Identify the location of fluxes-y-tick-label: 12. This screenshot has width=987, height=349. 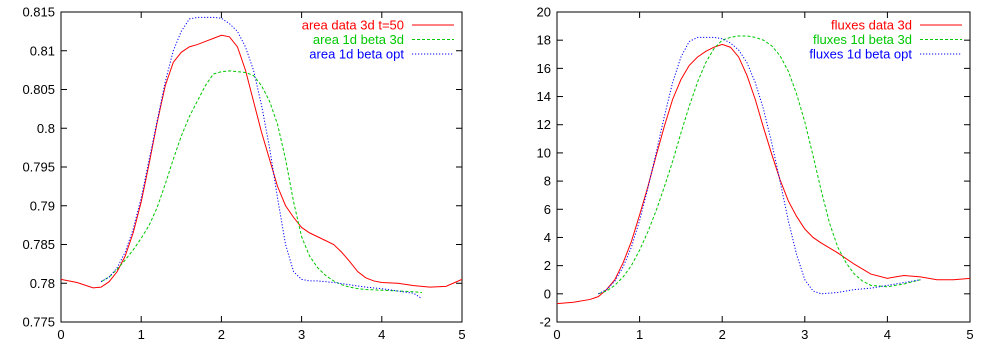
(544, 124).